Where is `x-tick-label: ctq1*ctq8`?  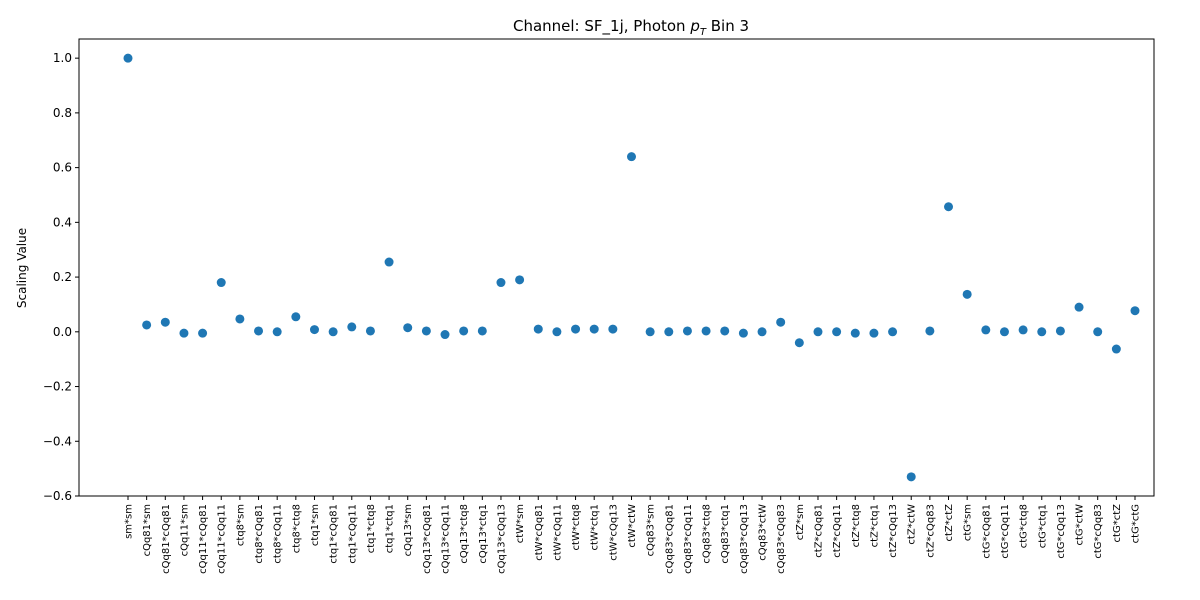 x-tick-label: ctq1*ctq8 is located at coordinates (371, 528).